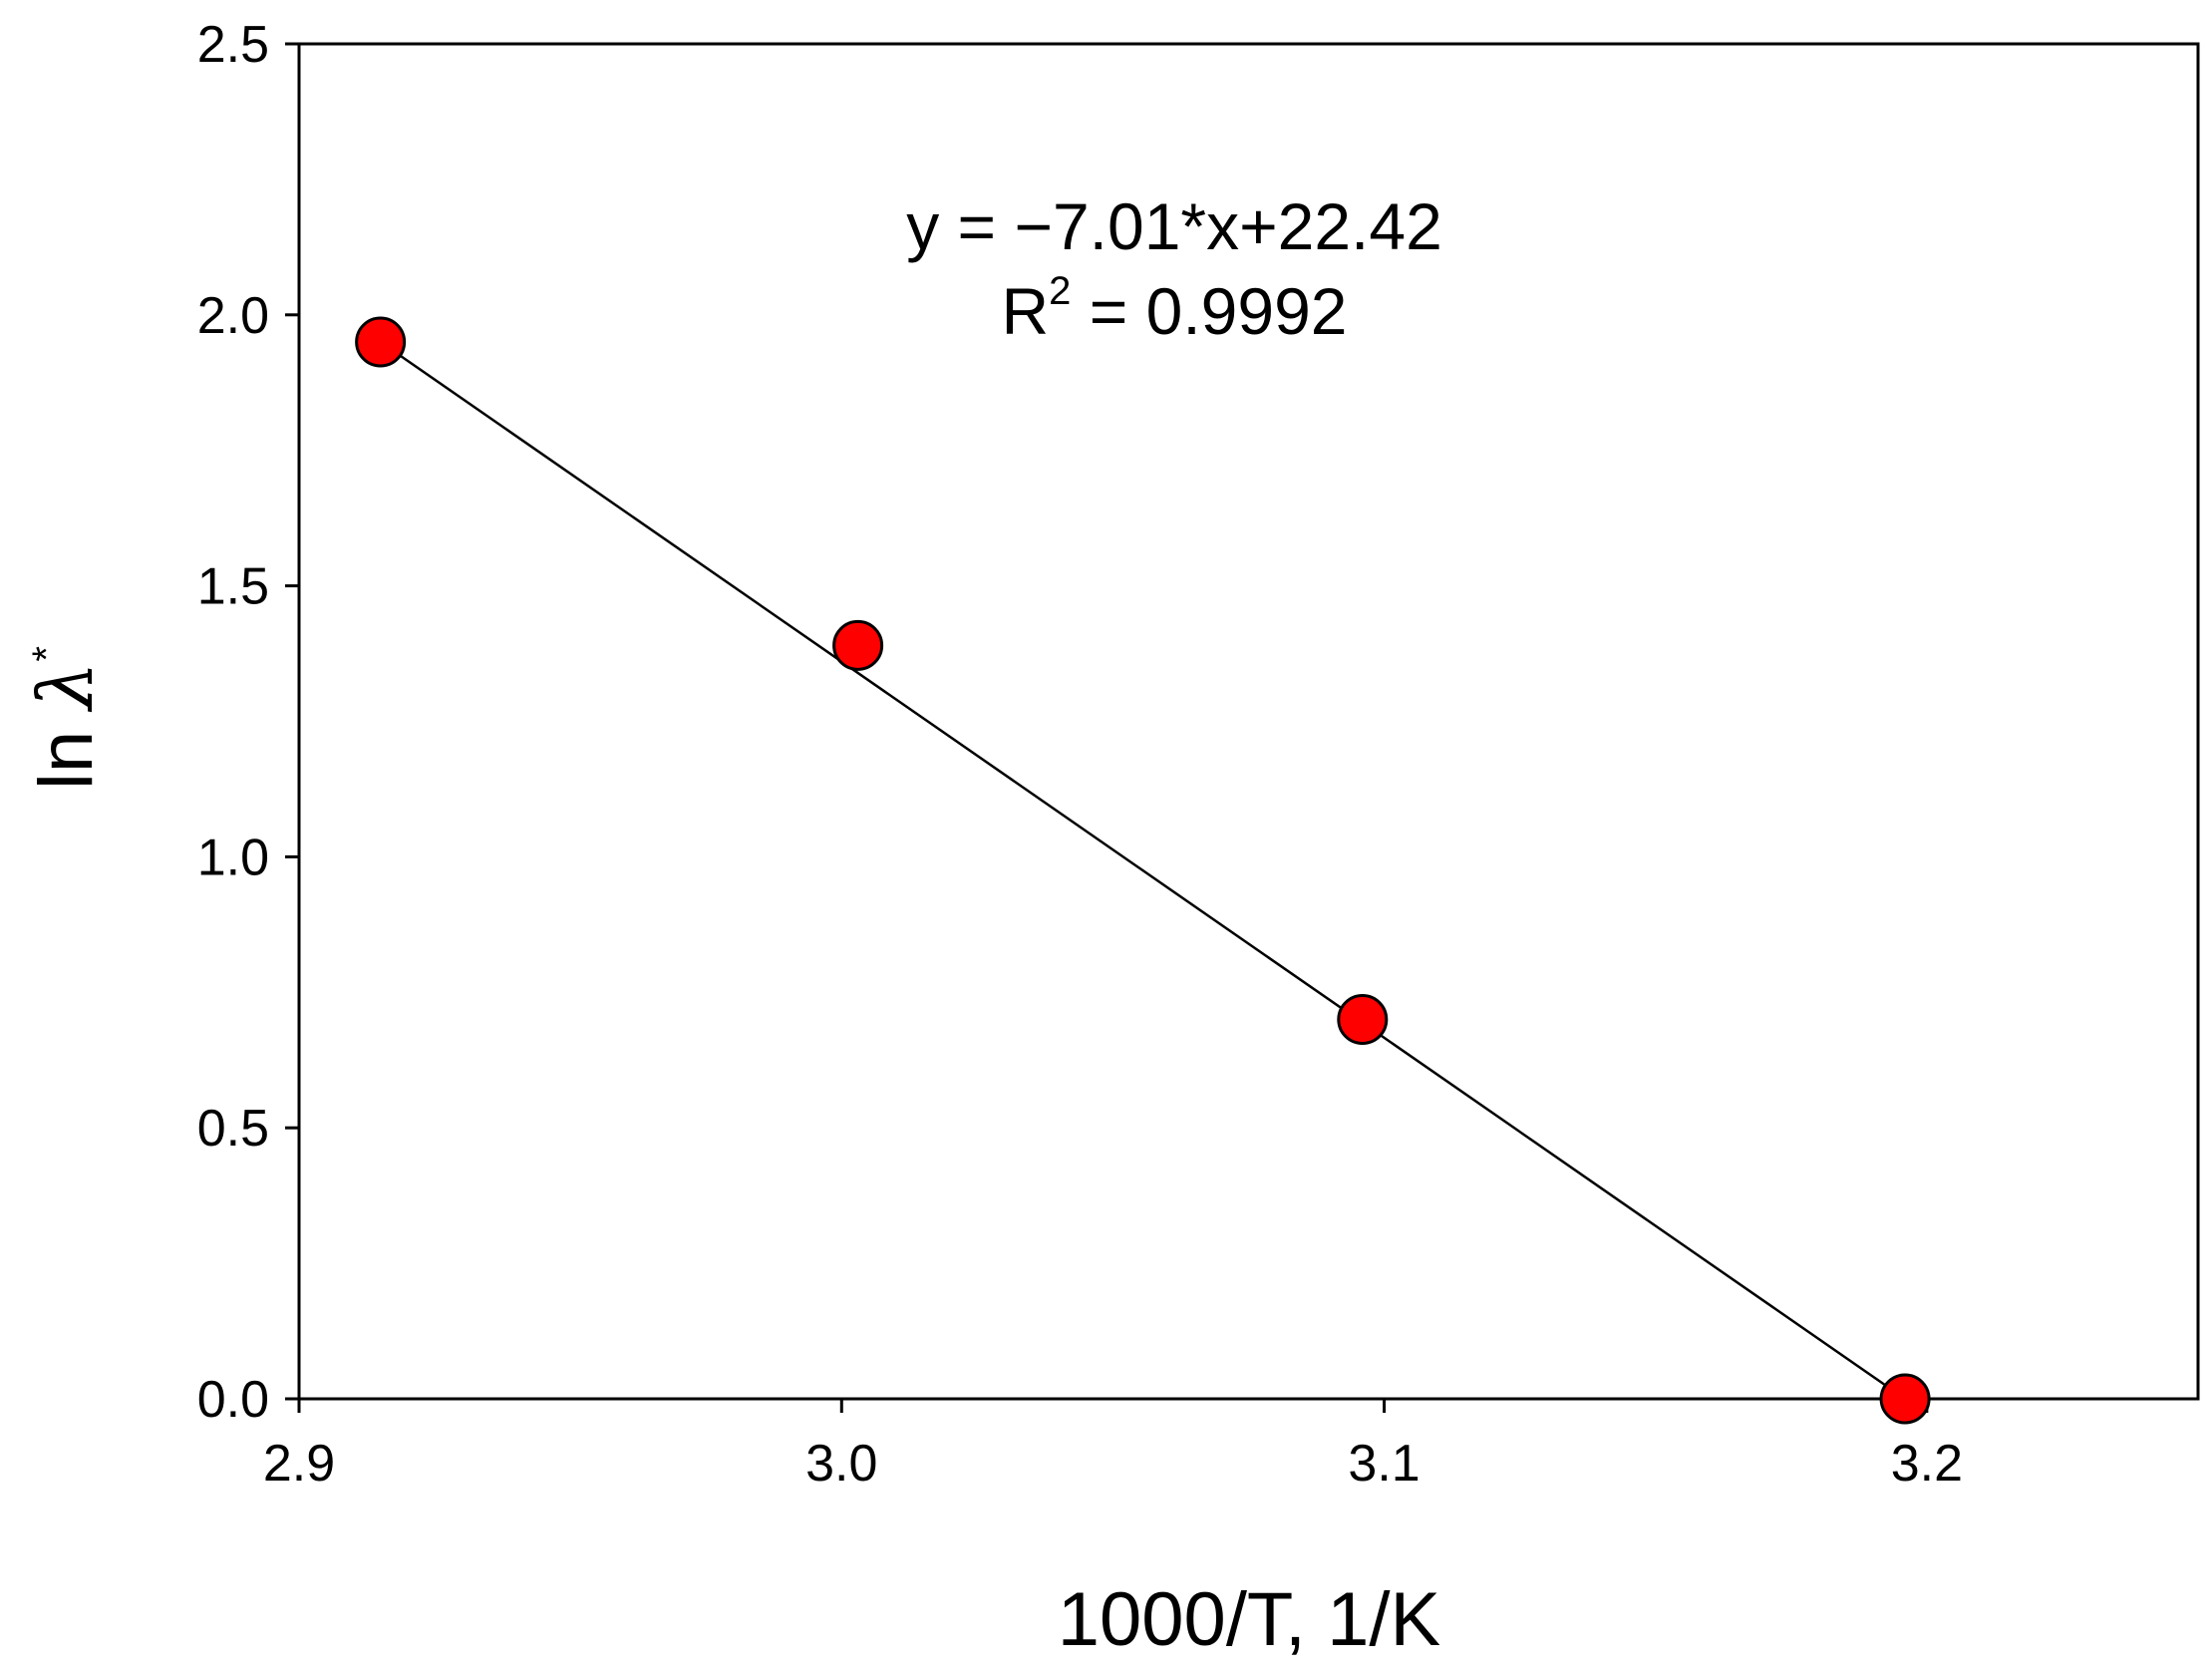 The image size is (2212, 1673). Describe the element at coordinates (1060, 291) in the screenshot. I see `r-squared-superscript: 2` at that location.